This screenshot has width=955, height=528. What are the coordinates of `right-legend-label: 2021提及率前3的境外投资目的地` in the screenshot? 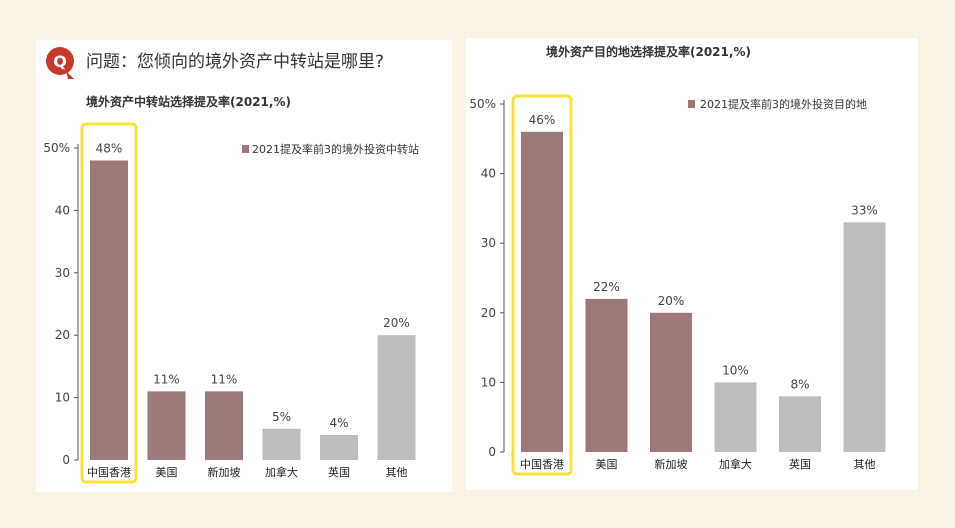 It's located at (783, 104).